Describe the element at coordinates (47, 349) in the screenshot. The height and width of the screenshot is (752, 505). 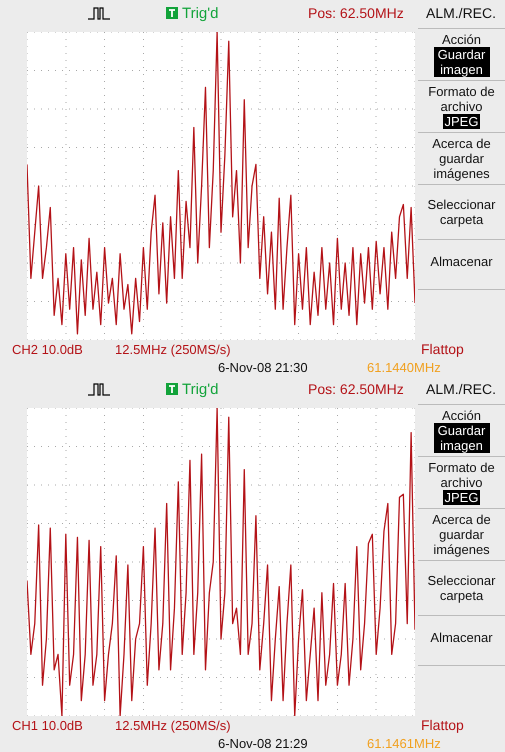
I see `text: CH2 10.0dB` at that location.